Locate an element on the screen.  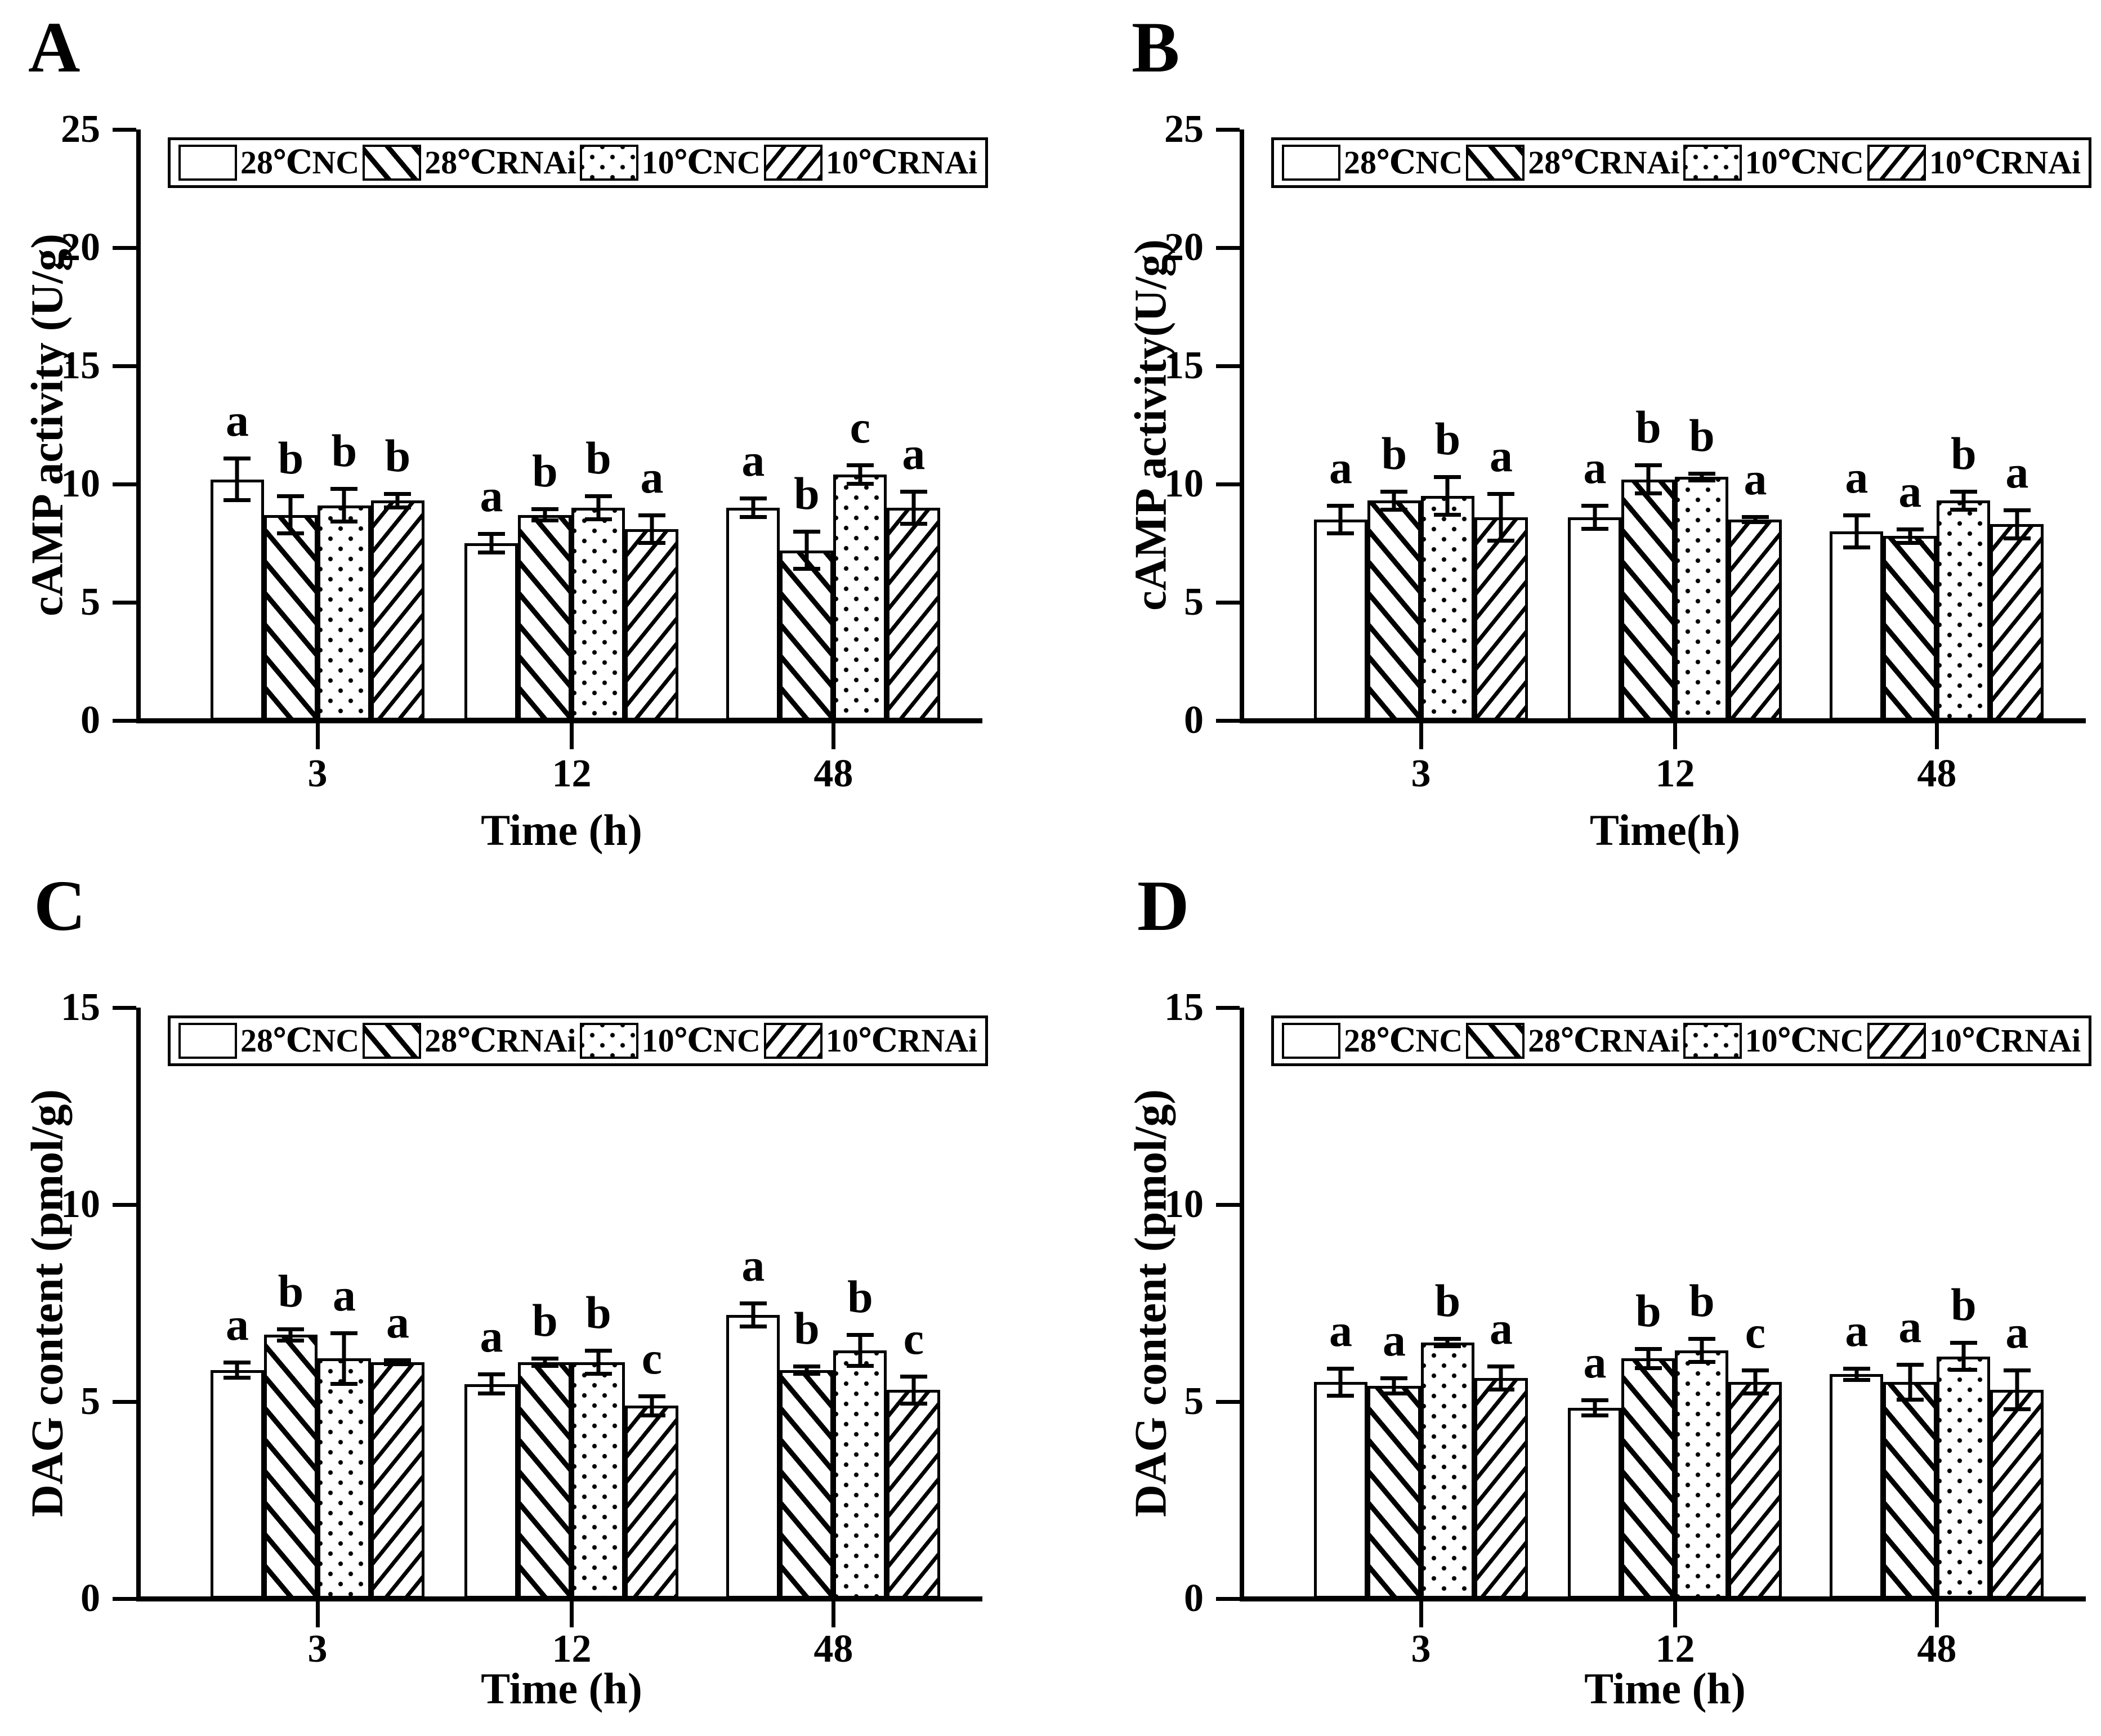
y-tick-label: 10 is located at coordinates (1184, 483).